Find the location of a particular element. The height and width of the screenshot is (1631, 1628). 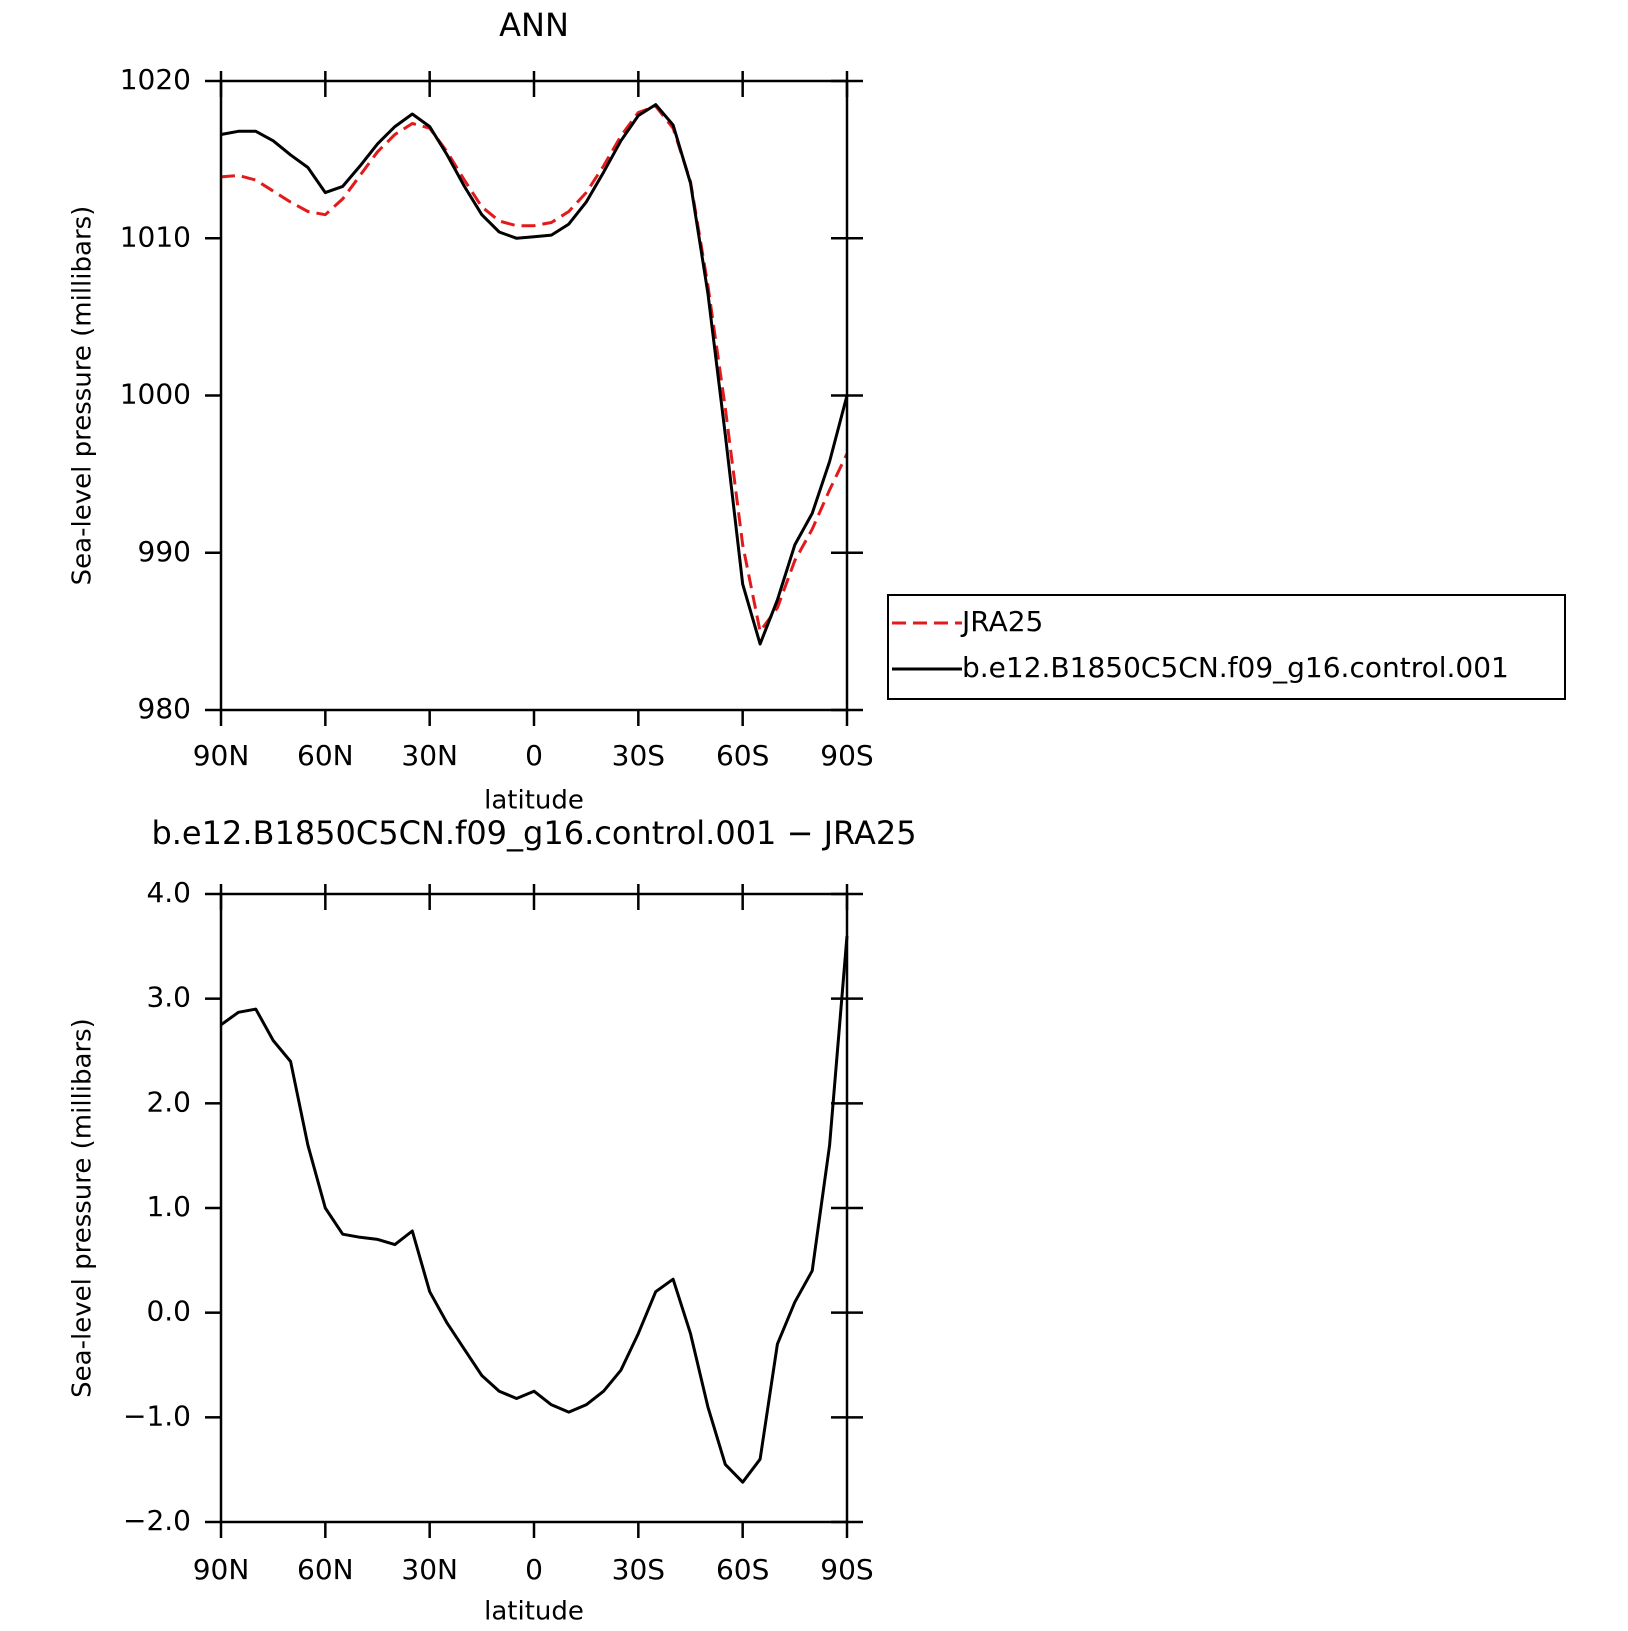

y-tick-label: 4.0 is located at coordinates (168, 892).